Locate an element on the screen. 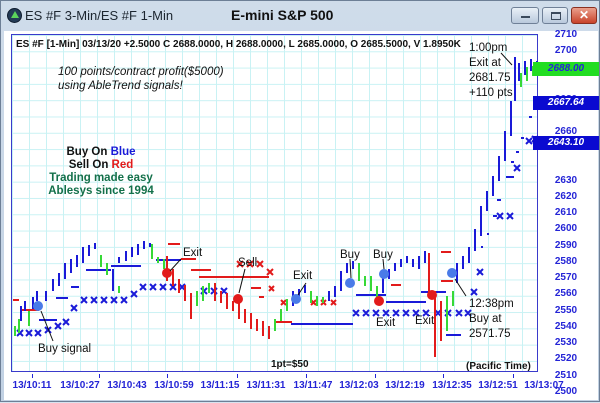 This screenshot has width=600, height=403. y-tick: 2520 is located at coordinates (566, 358).